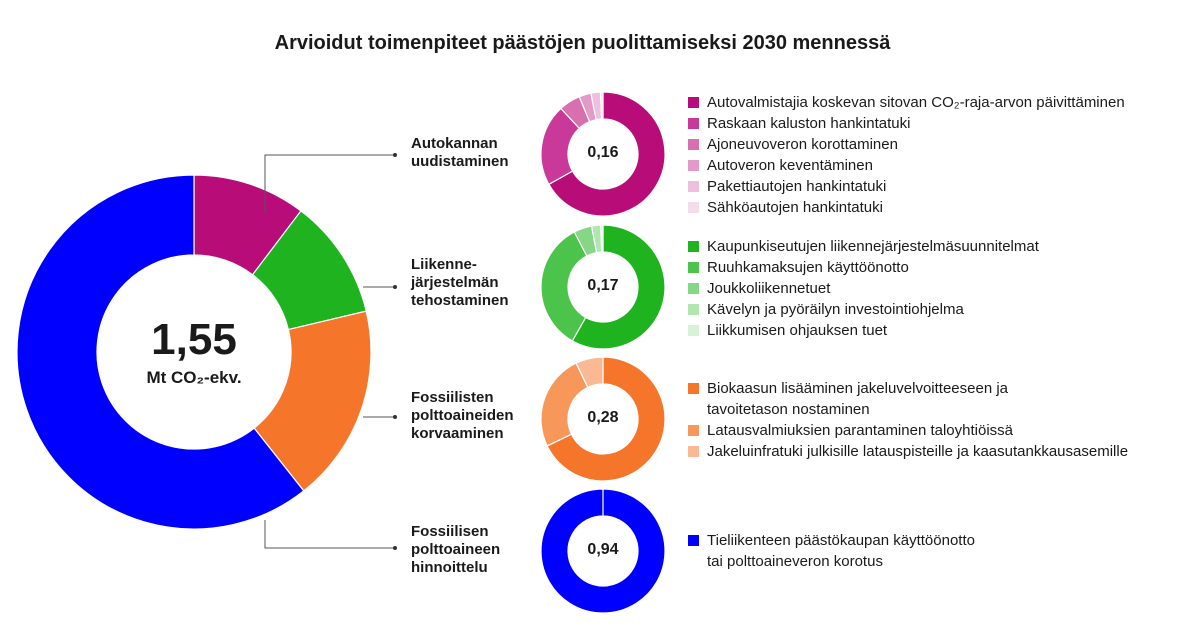 Image resolution: width=1200 pixels, height=630 pixels. What do you see at coordinates (802, 144) in the screenshot?
I see `legend-label: Ajoneuvoveron korottaminen` at bounding box center [802, 144].